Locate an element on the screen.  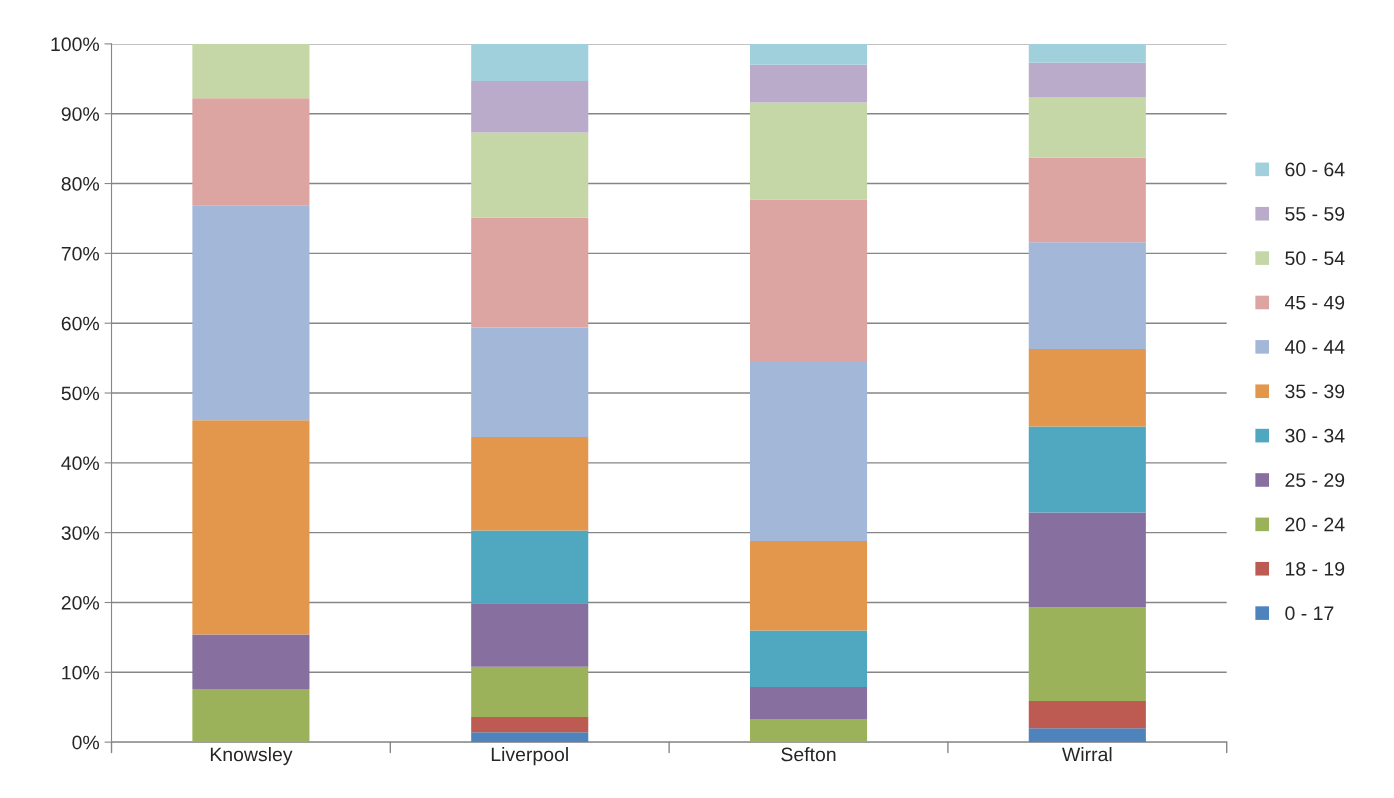
legend-label: 45 - 49 is located at coordinates (1314, 302).